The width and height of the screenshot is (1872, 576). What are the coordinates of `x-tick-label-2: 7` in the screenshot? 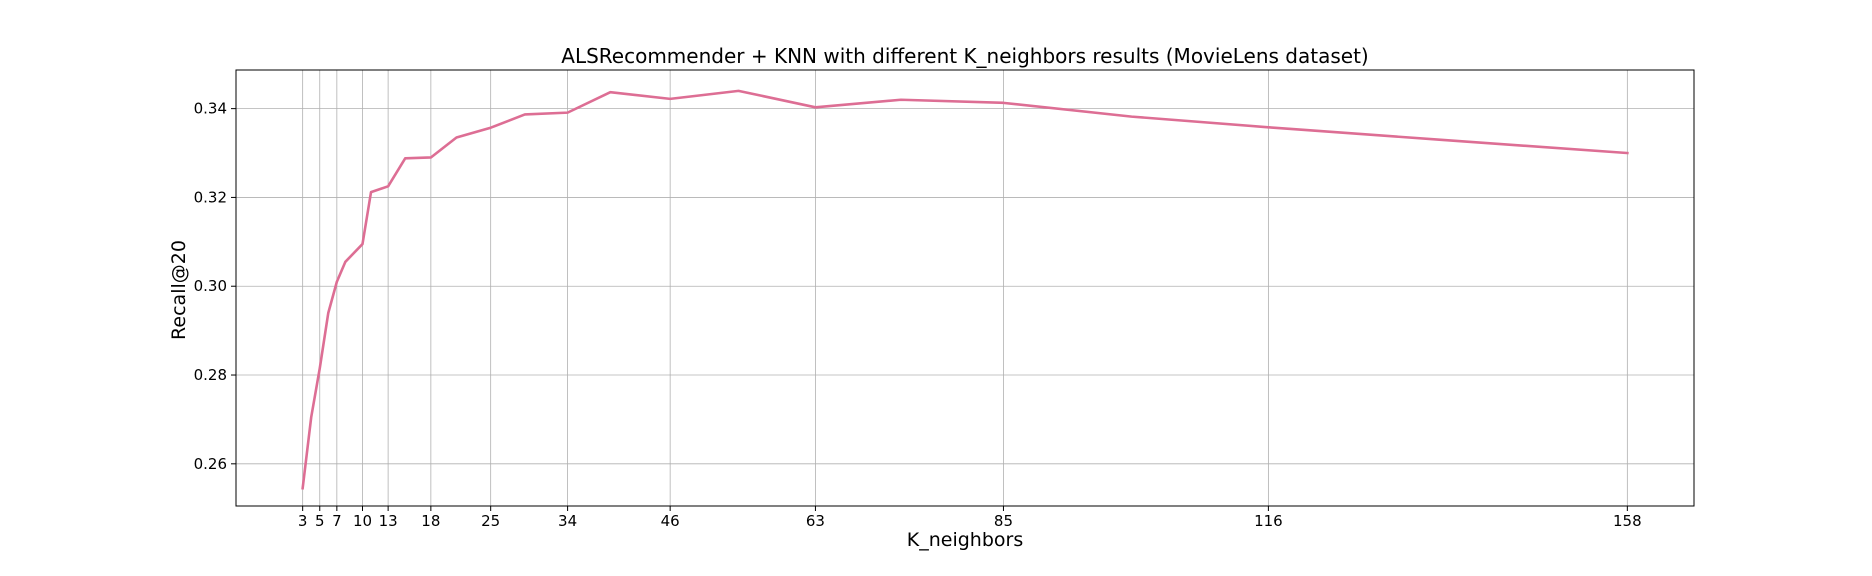 It's located at (337, 521).